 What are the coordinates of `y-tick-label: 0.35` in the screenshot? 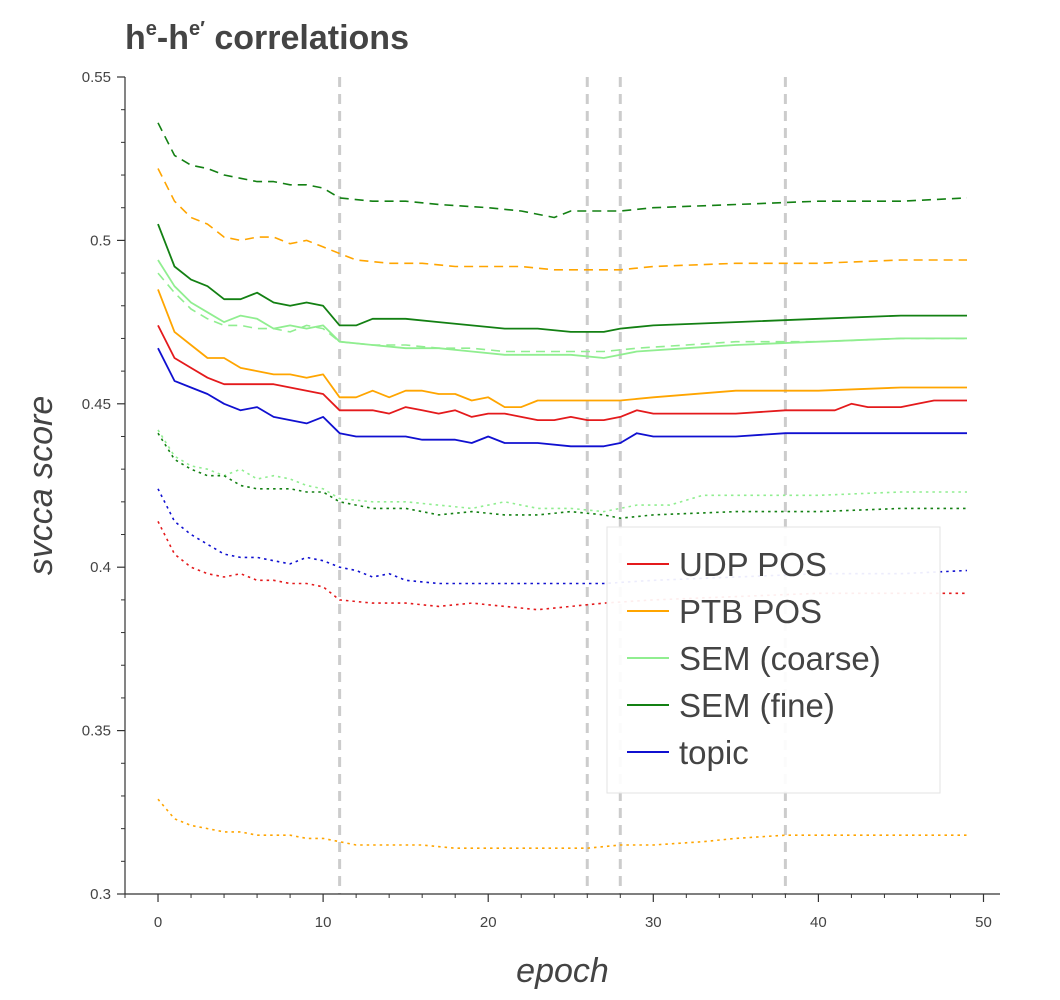 It's located at (96, 731).